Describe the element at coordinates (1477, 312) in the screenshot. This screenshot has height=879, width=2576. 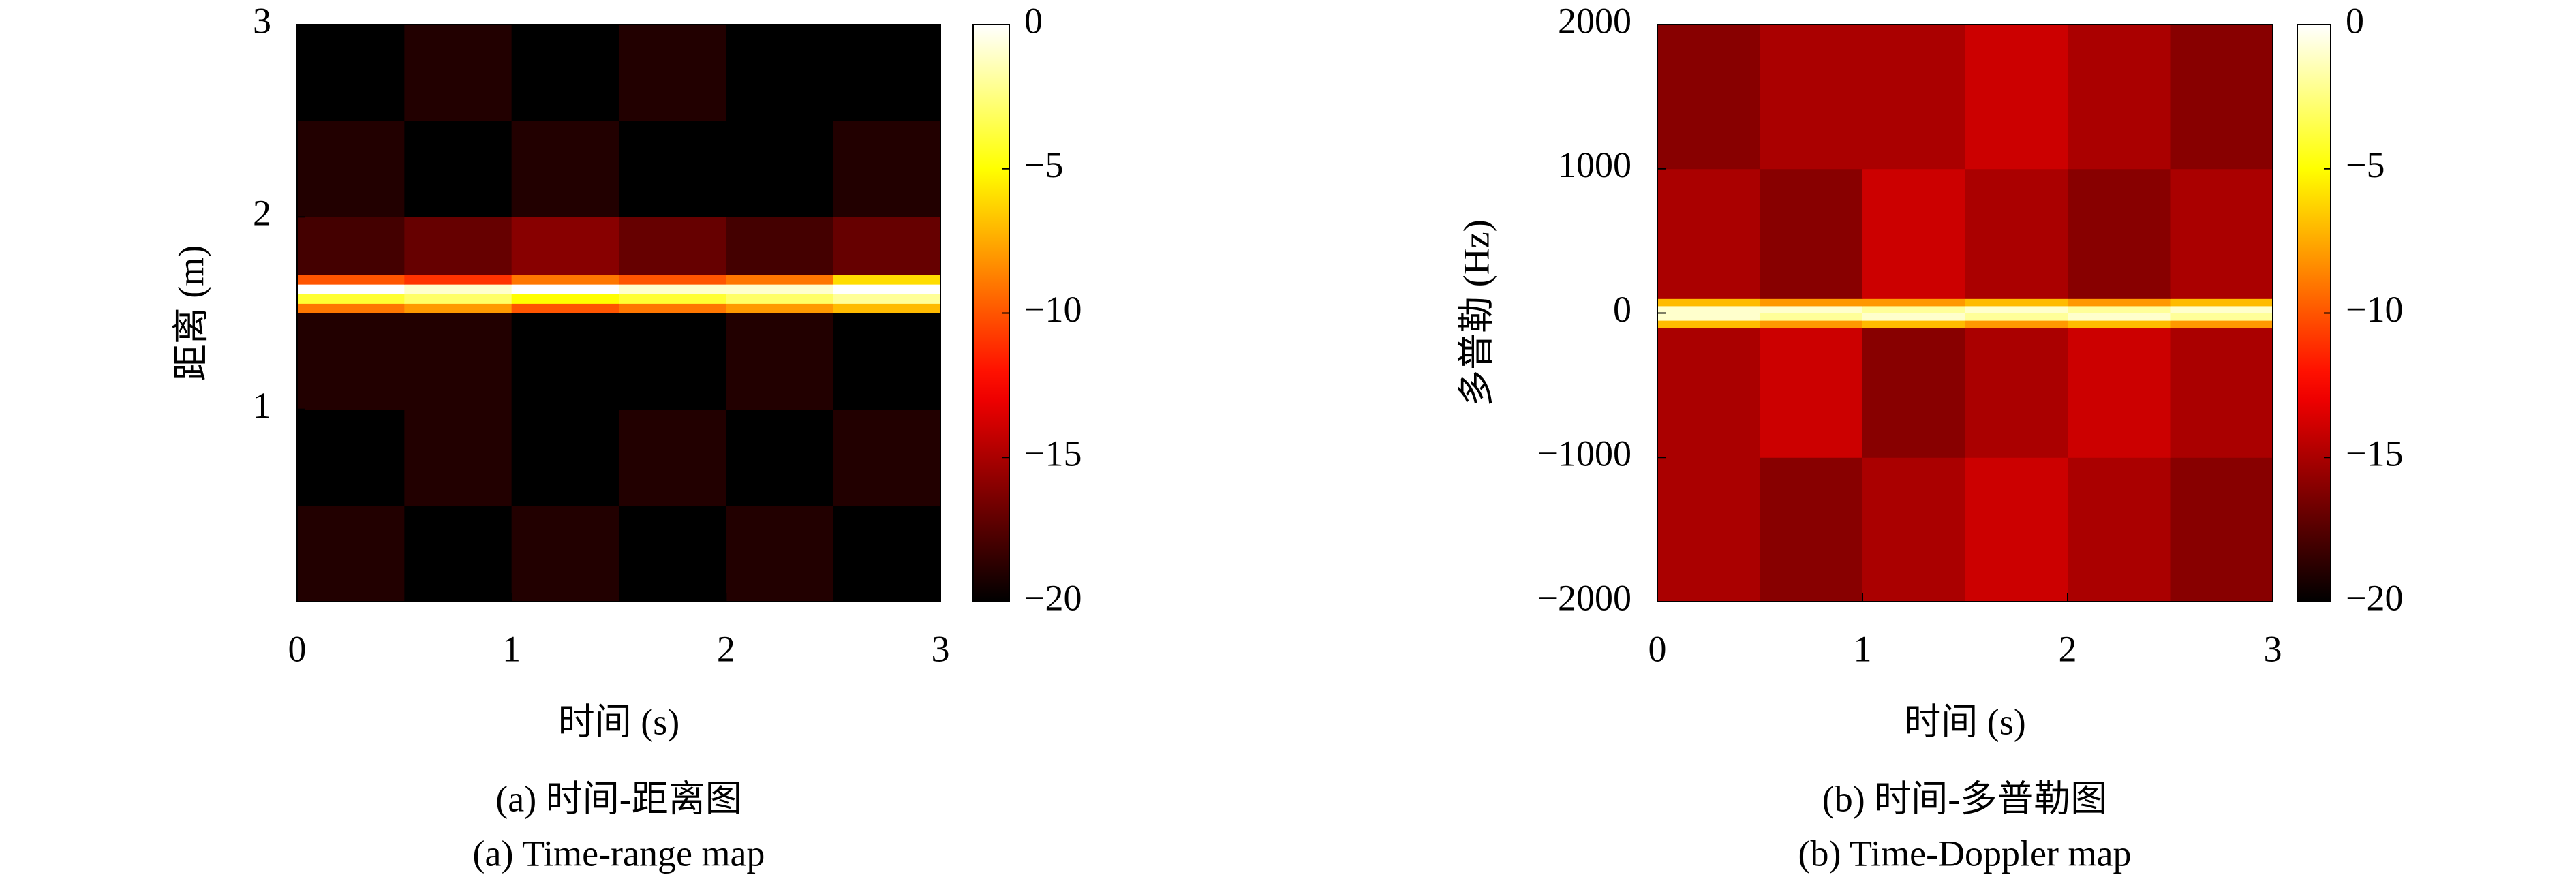
I see `y-axis-label: 多普勒 (Hz)` at that location.